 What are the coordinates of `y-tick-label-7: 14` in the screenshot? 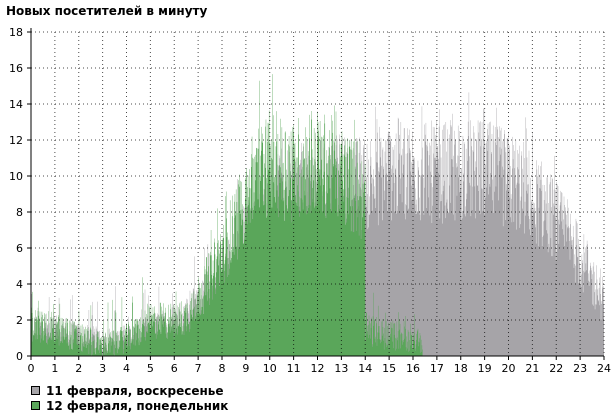 It's located at (16, 104).